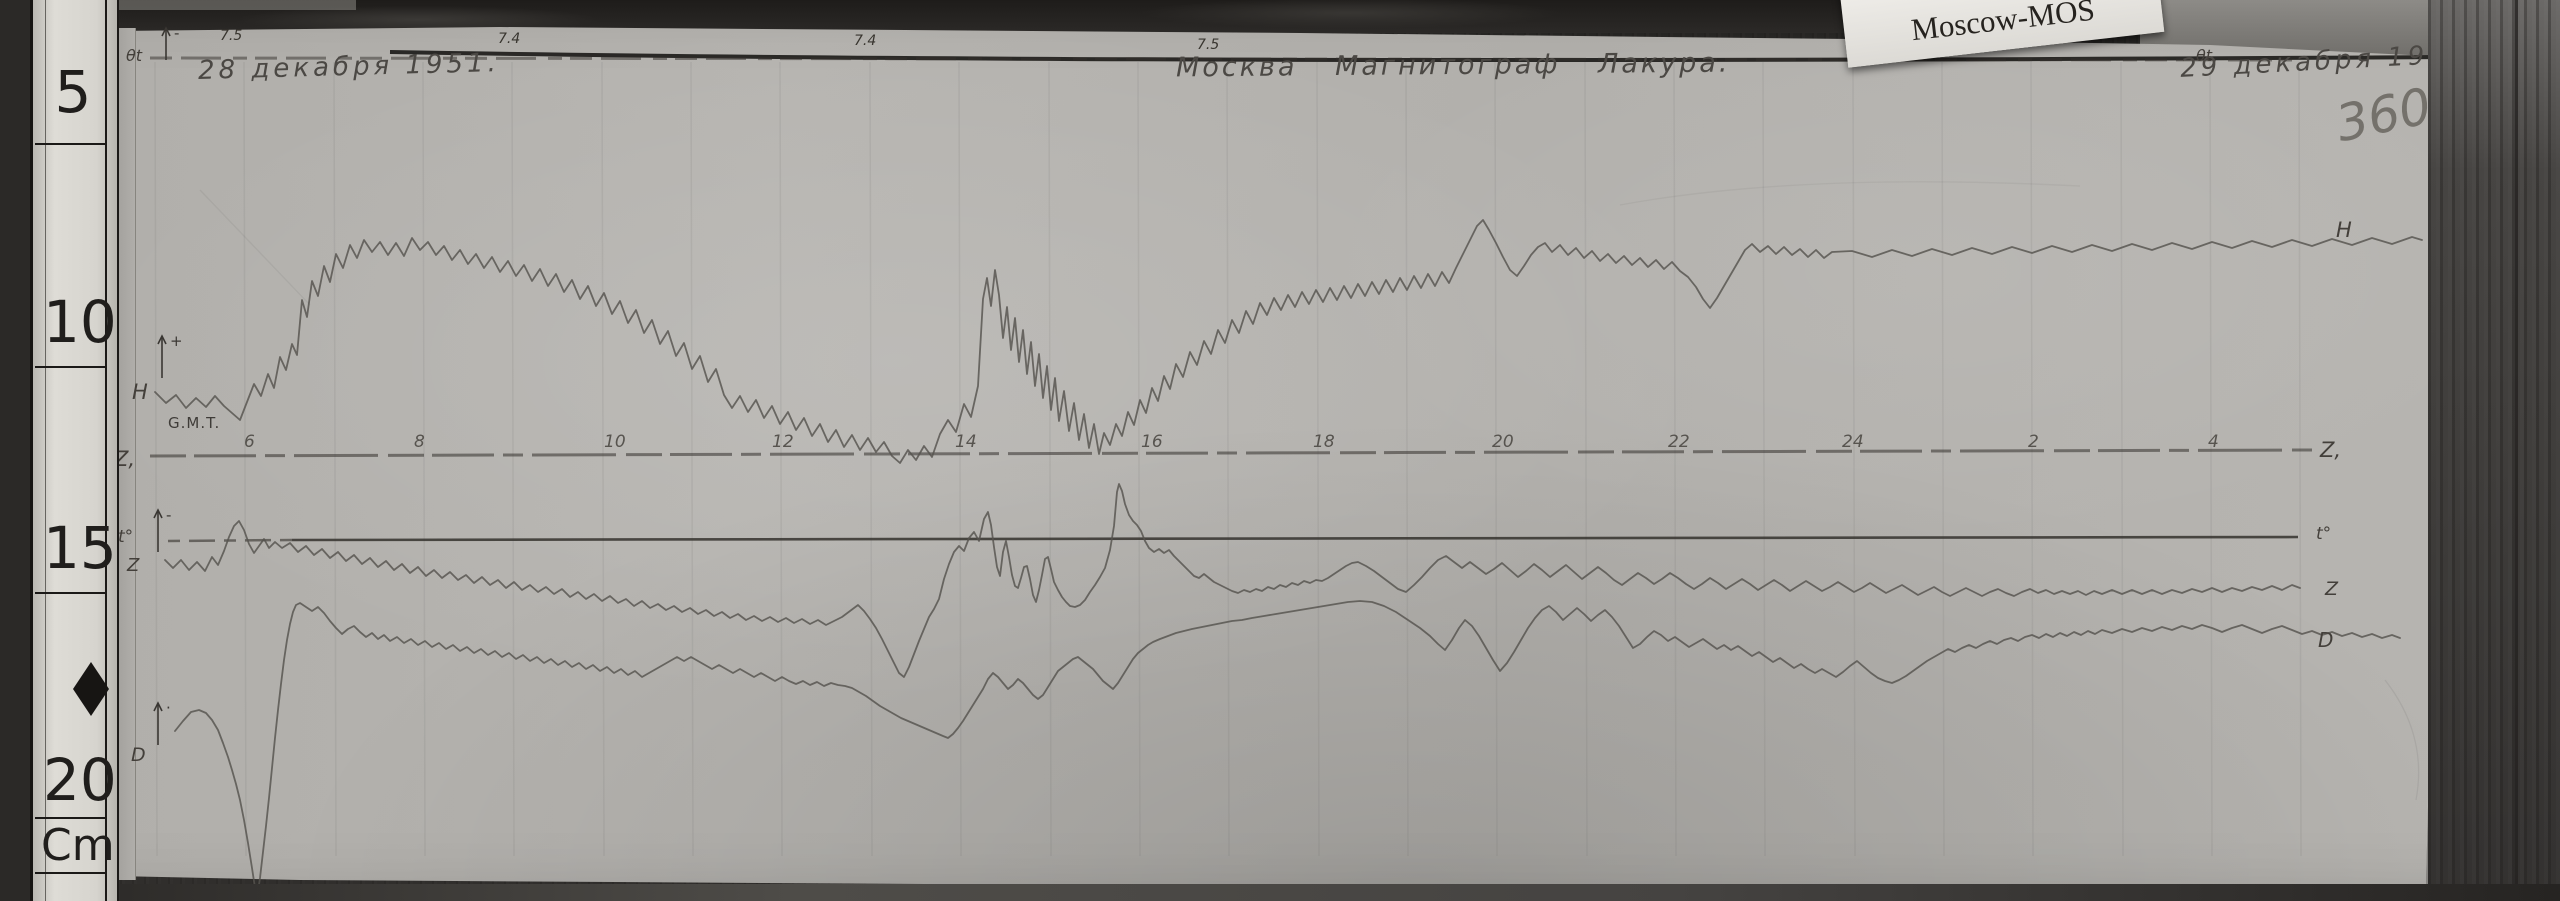 Image resolution: width=2560 pixels, height=901 pixels. What do you see at coordinates (45, 450) in the screenshot?
I see `ruler-inner-line` at bounding box center [45, 450].